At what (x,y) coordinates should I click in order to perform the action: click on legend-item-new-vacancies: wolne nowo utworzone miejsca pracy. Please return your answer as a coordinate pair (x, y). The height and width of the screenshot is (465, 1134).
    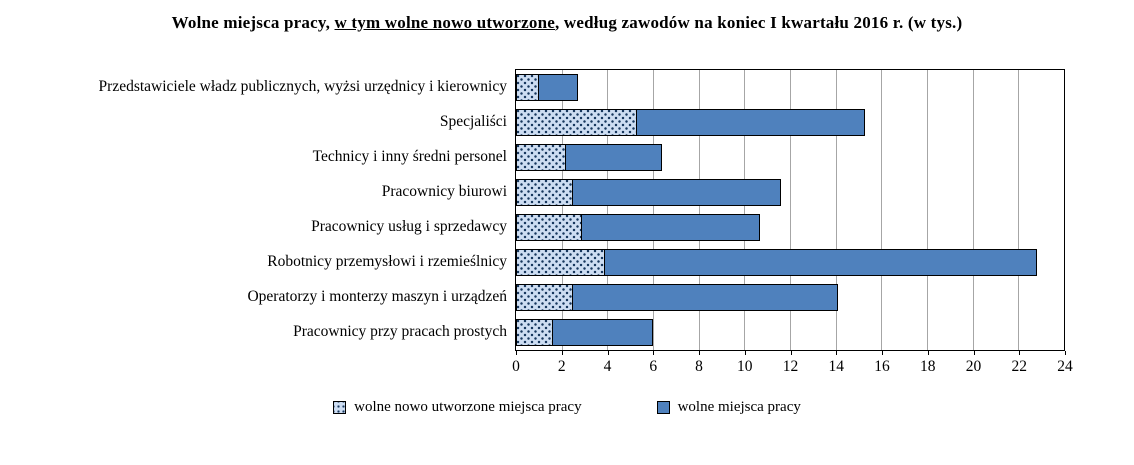
    Looking at the image, I should click on (457, 407).